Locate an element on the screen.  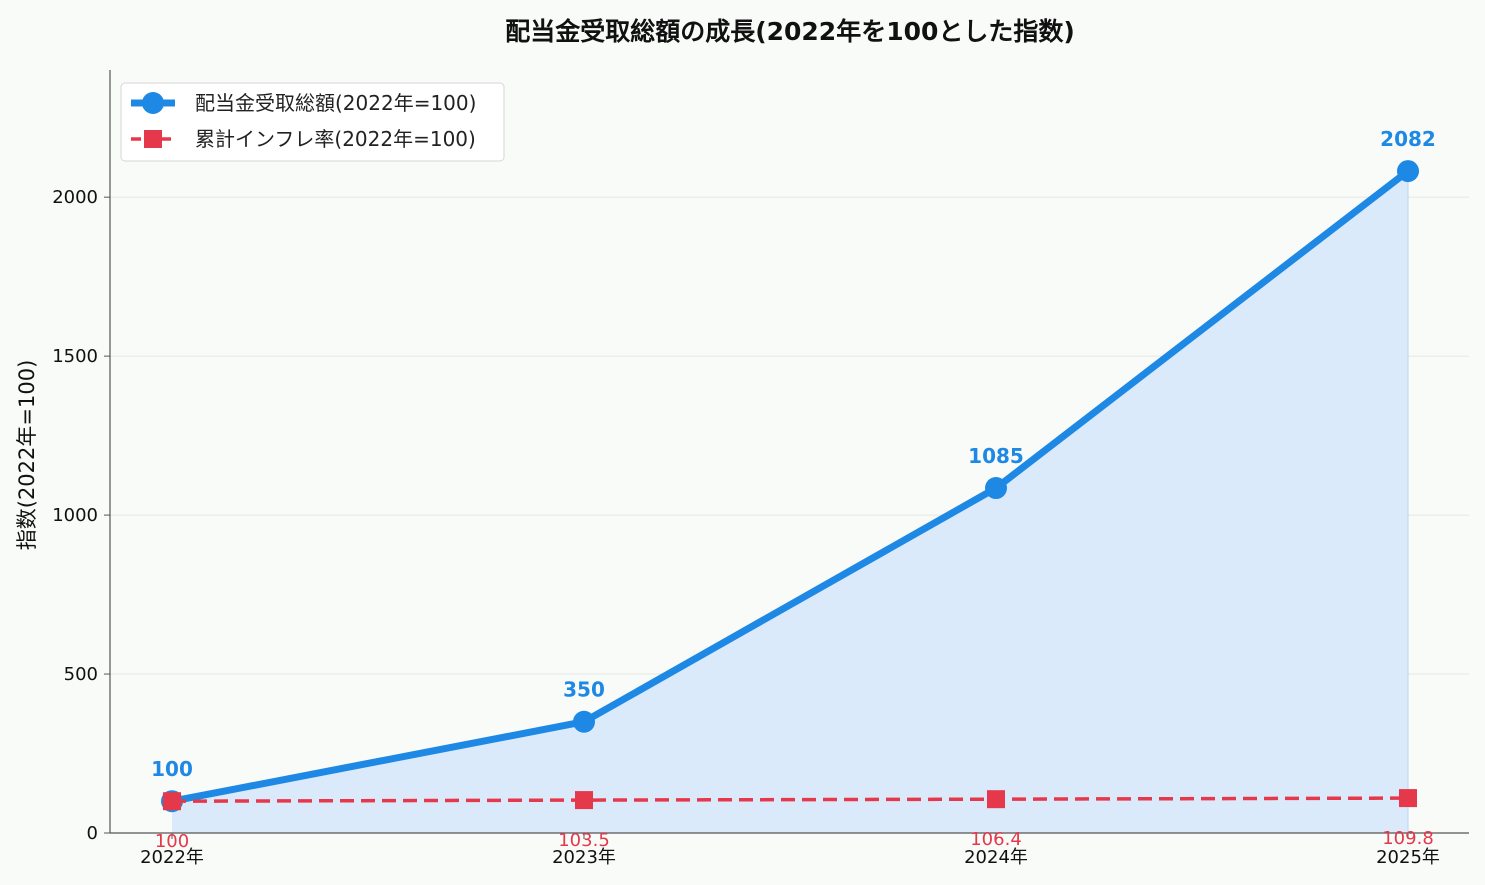
series-line is located at coordinates (790, 799).